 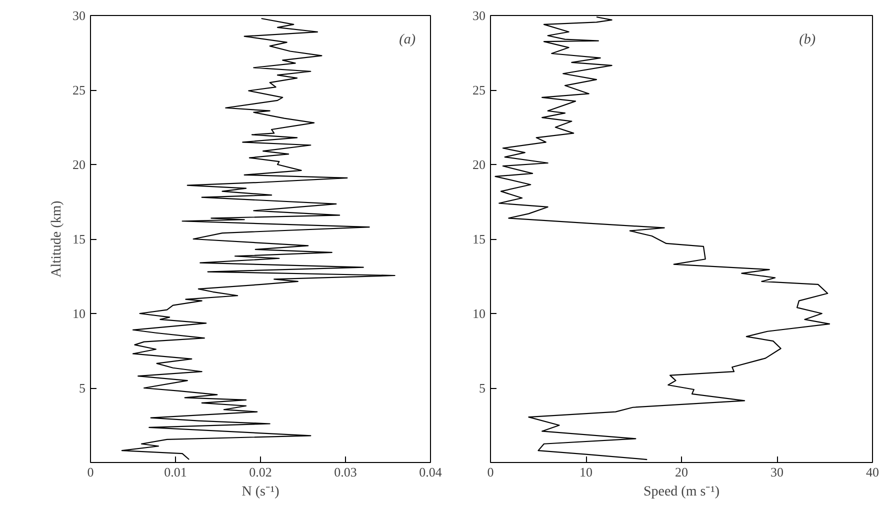 I want to click on x-tick-label: 0.02, so click(x=260, y=472).